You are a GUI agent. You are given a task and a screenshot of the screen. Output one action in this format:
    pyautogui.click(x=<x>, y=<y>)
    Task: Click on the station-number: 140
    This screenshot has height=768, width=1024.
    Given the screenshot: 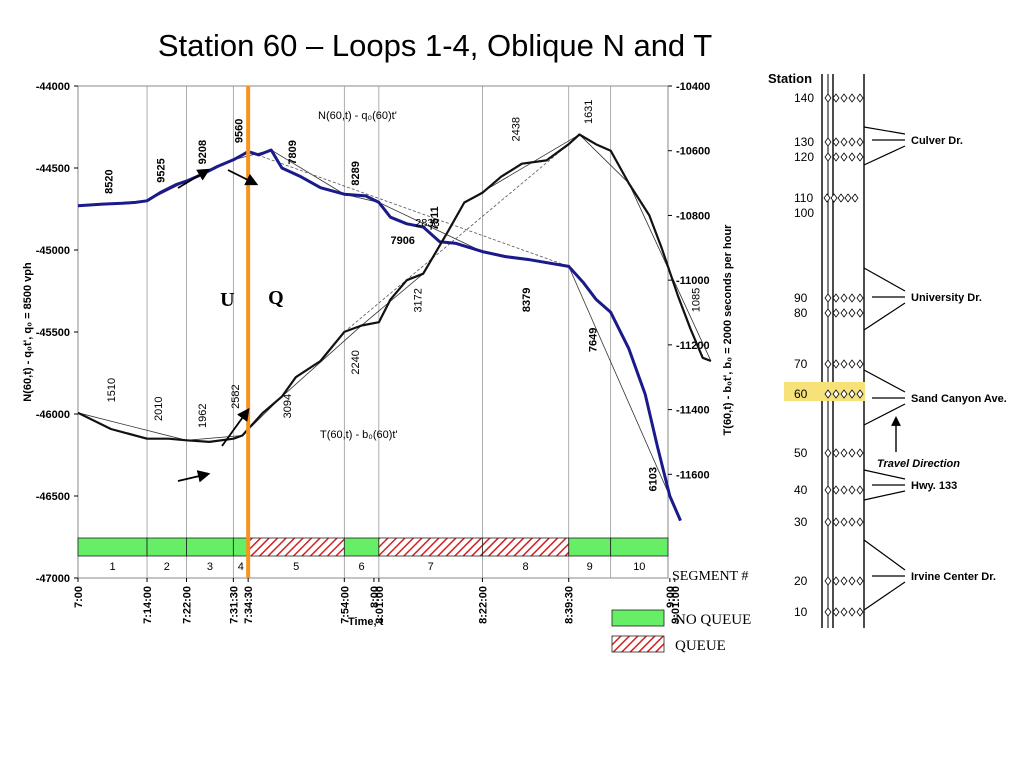 What is the action you would take?
    pyautogui.click(x=804, y=98)
    